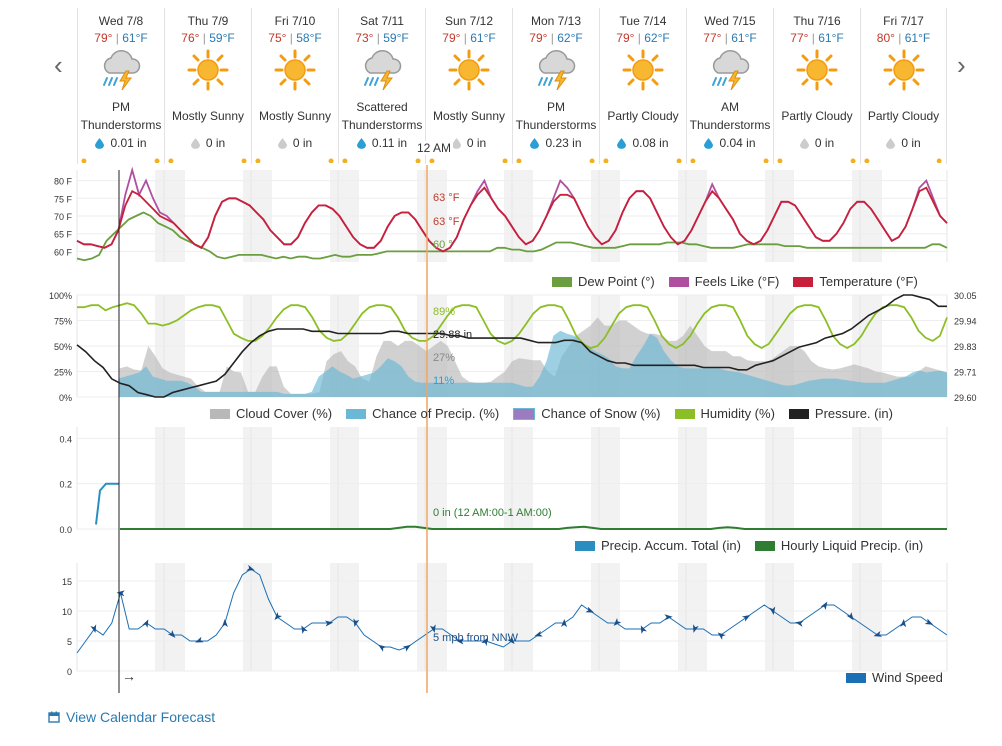 The image size is (1002, 746). What do you see at coordinates (63, 182) in the screenshot?
I see `y-tick-label: 80 F` at bounding box center [63, 182].